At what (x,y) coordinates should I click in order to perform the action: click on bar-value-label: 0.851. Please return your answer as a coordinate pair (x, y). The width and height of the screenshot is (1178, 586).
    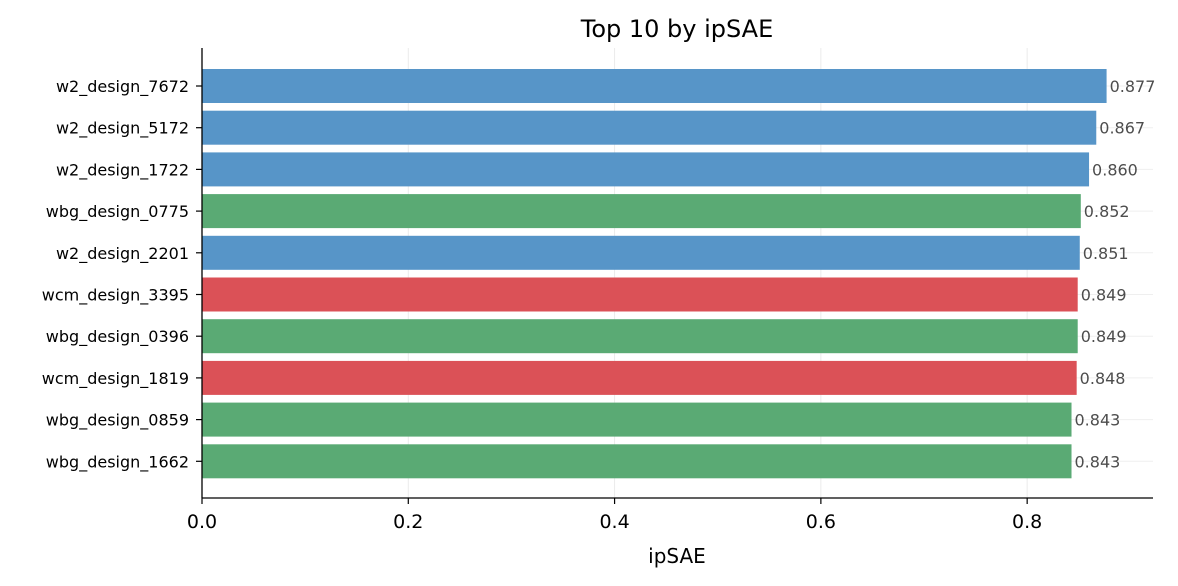
    Looking at the image, I should click on (1106, 253).